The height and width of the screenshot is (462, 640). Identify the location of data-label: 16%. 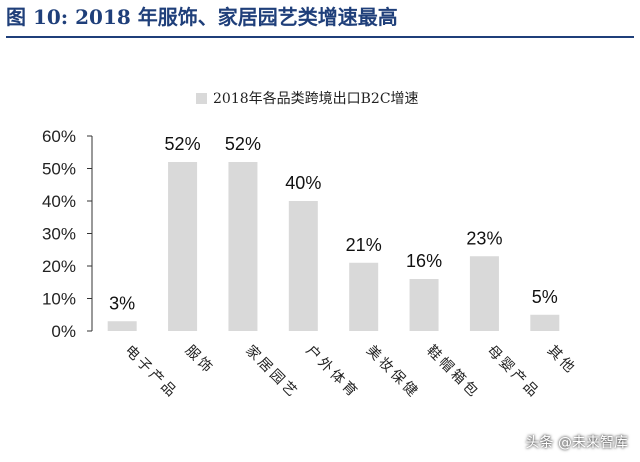
(424, 261).